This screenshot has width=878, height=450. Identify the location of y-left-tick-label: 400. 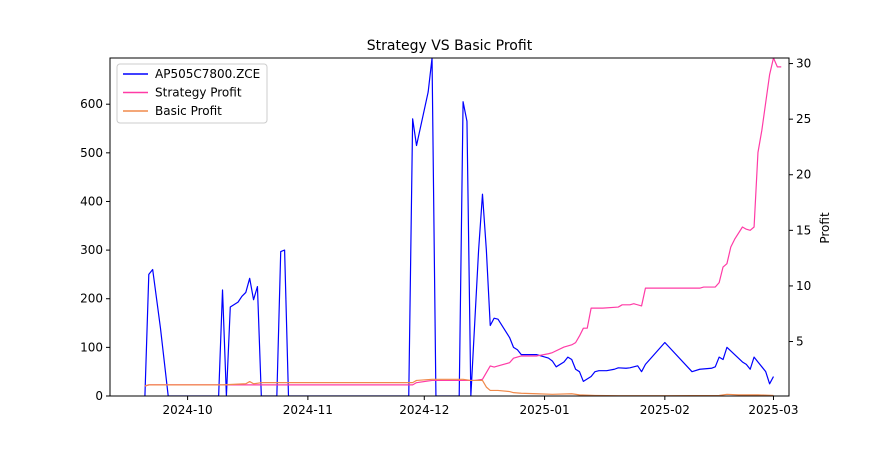
(91, 201).